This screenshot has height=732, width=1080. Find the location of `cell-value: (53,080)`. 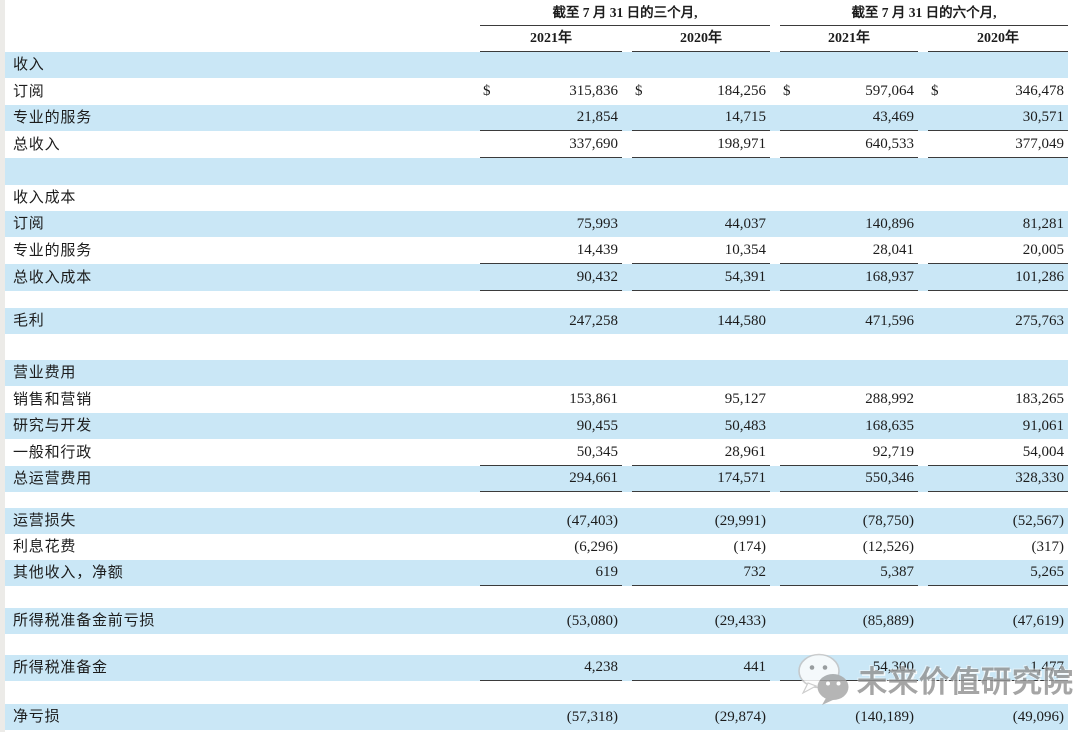

cell-value: (53,080) is located at coordinates (592, 620).